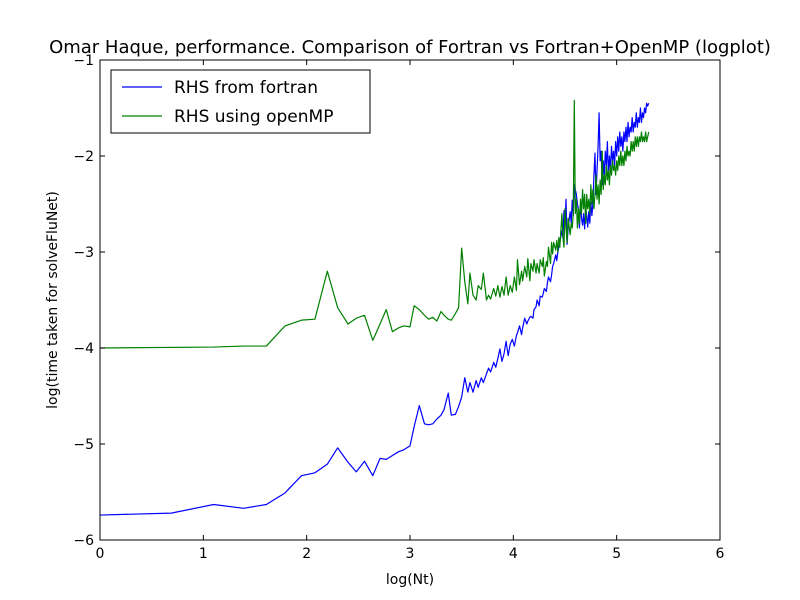 This screenshot has height=600, width=800. I want to click on legend: RHS from fortran RHS using openMP, so click(240, 101).